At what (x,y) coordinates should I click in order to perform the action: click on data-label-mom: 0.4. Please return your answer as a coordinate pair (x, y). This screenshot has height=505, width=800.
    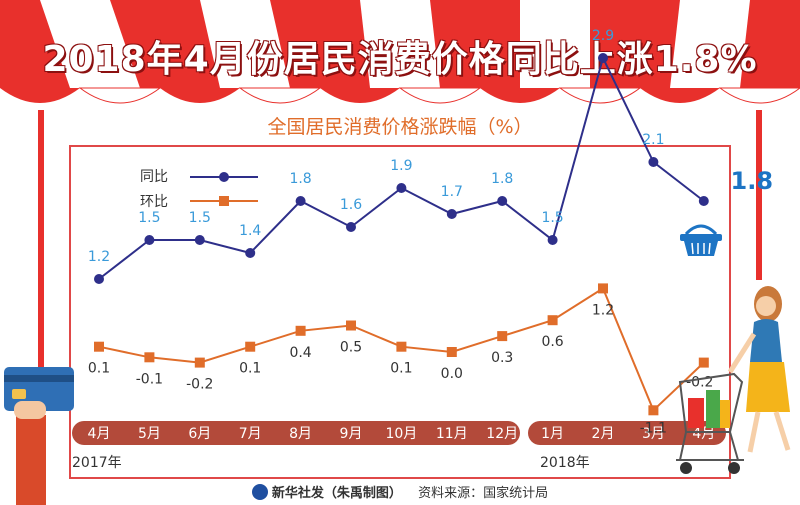
    Looking at the image, I should click on (300, 353).